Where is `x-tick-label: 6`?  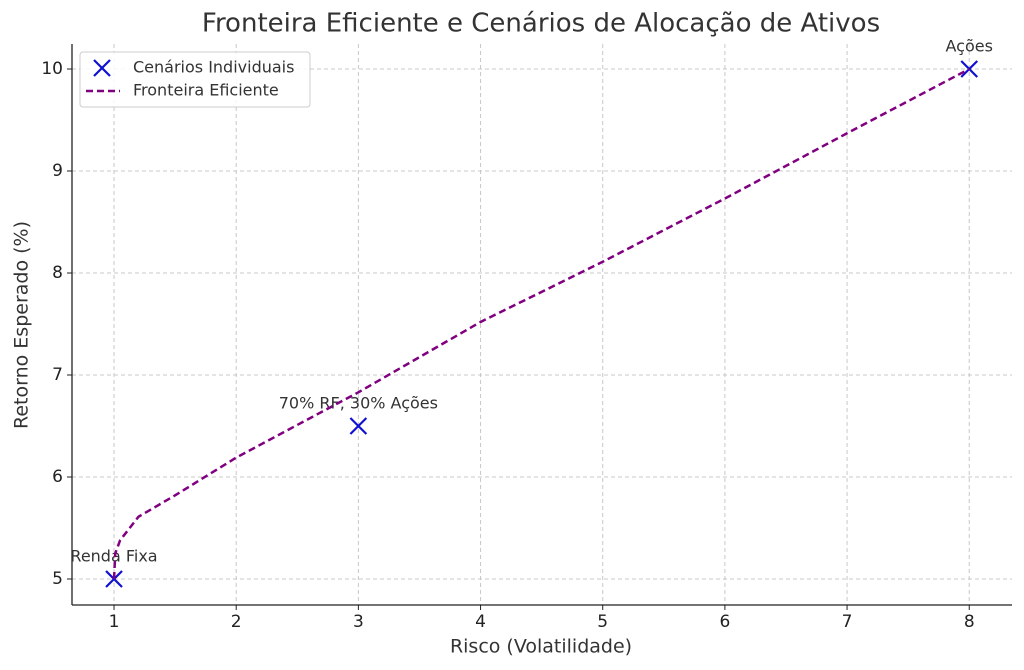
x-tick-label: 6 is located at coordinates (724, 622).